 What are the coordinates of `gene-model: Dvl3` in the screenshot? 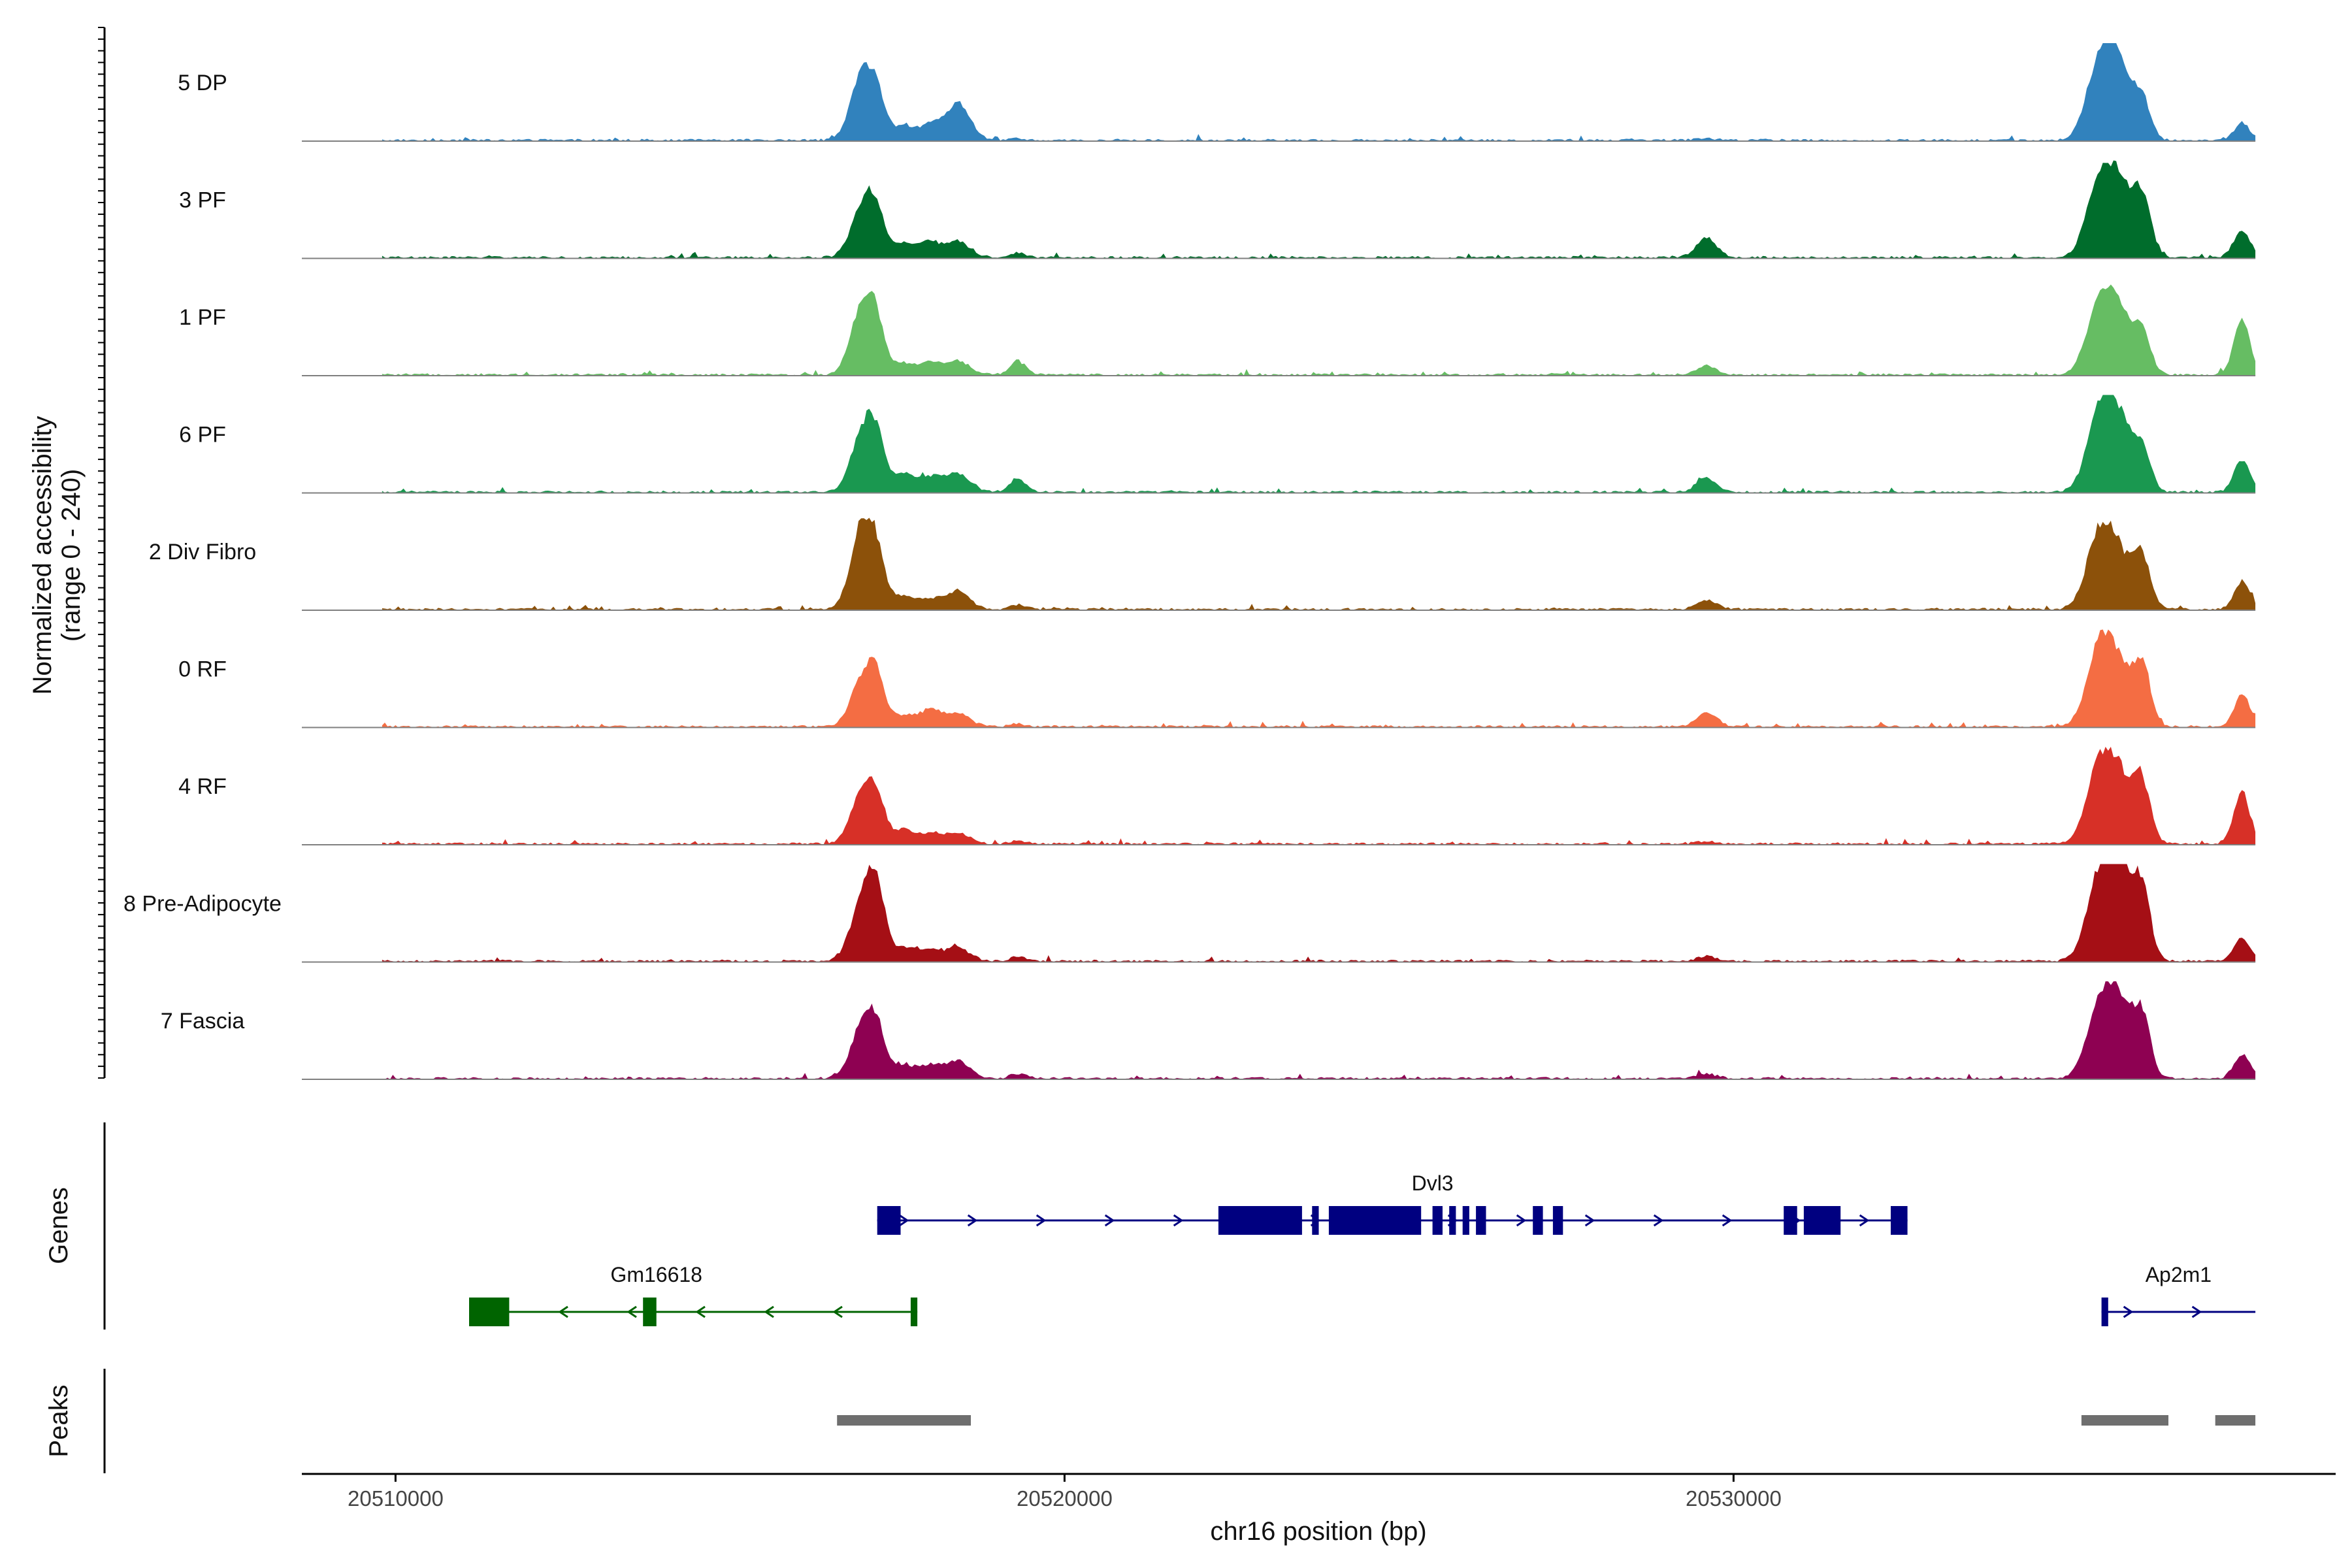 It's located at (1392, 1203).